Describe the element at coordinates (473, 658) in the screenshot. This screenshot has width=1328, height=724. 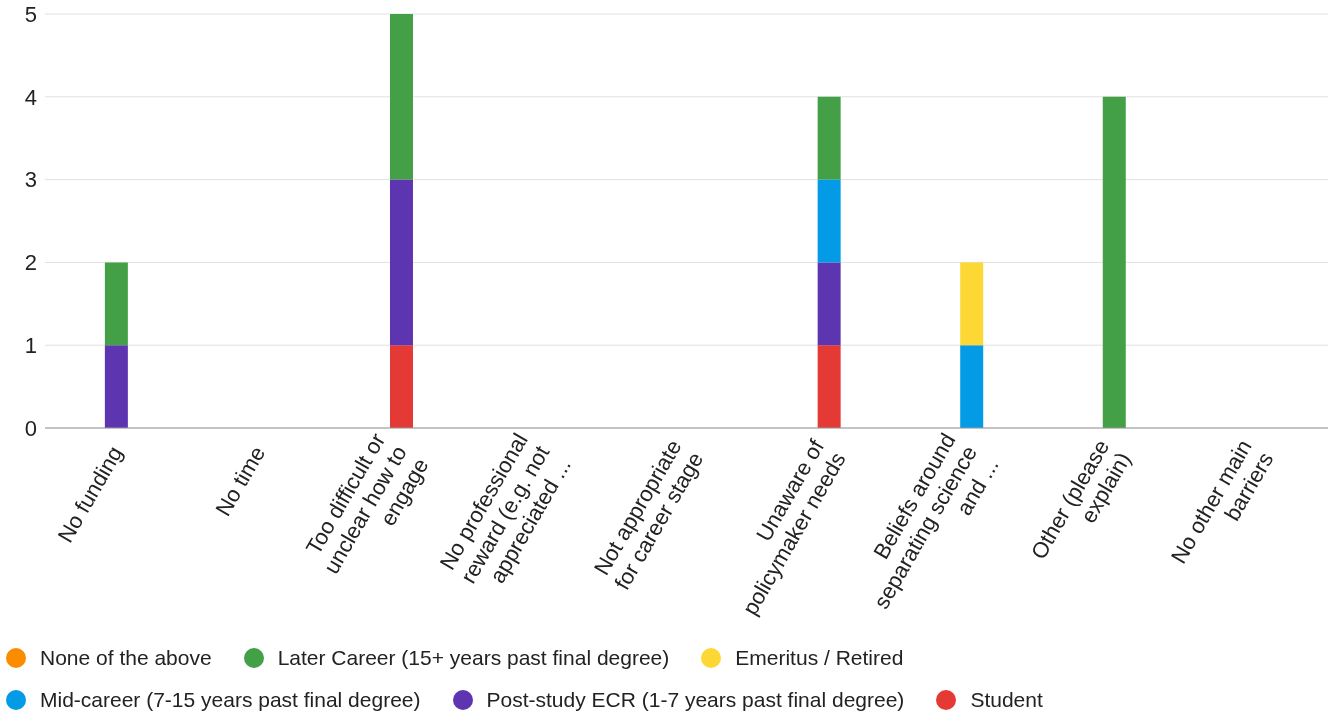
I see `legend-label: Later Career (15+ years past final degree)` at that location.